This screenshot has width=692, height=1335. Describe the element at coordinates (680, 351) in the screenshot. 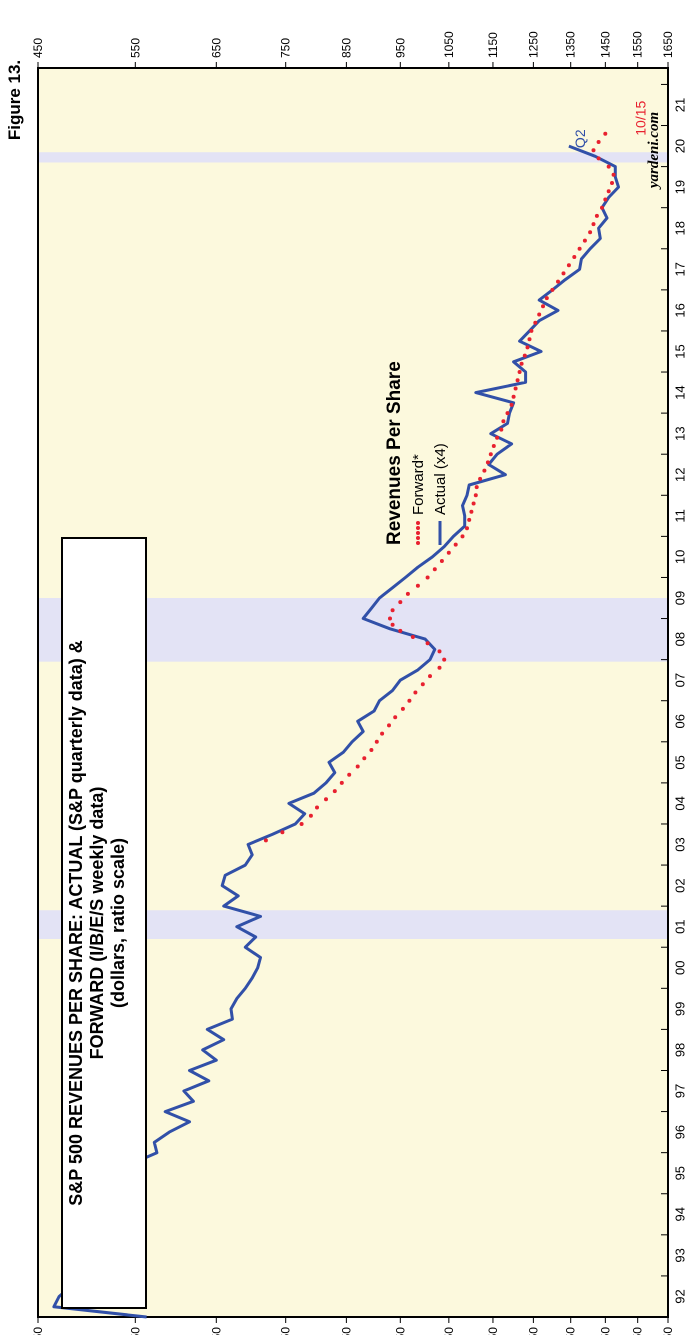

I see `time-axis-tick-label: 15` at that location.